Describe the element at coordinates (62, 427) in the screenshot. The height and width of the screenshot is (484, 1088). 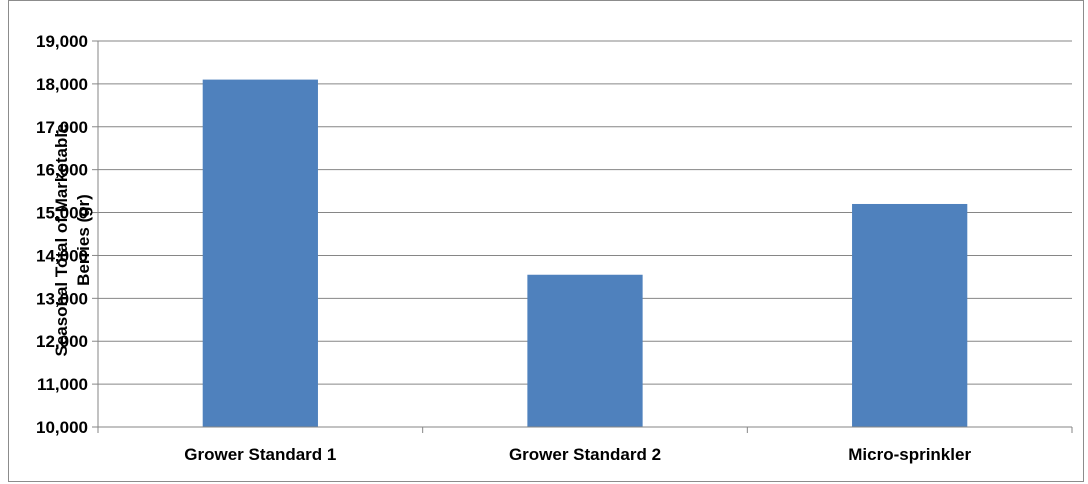
I see `y-tick-label: 10,000` at that location.